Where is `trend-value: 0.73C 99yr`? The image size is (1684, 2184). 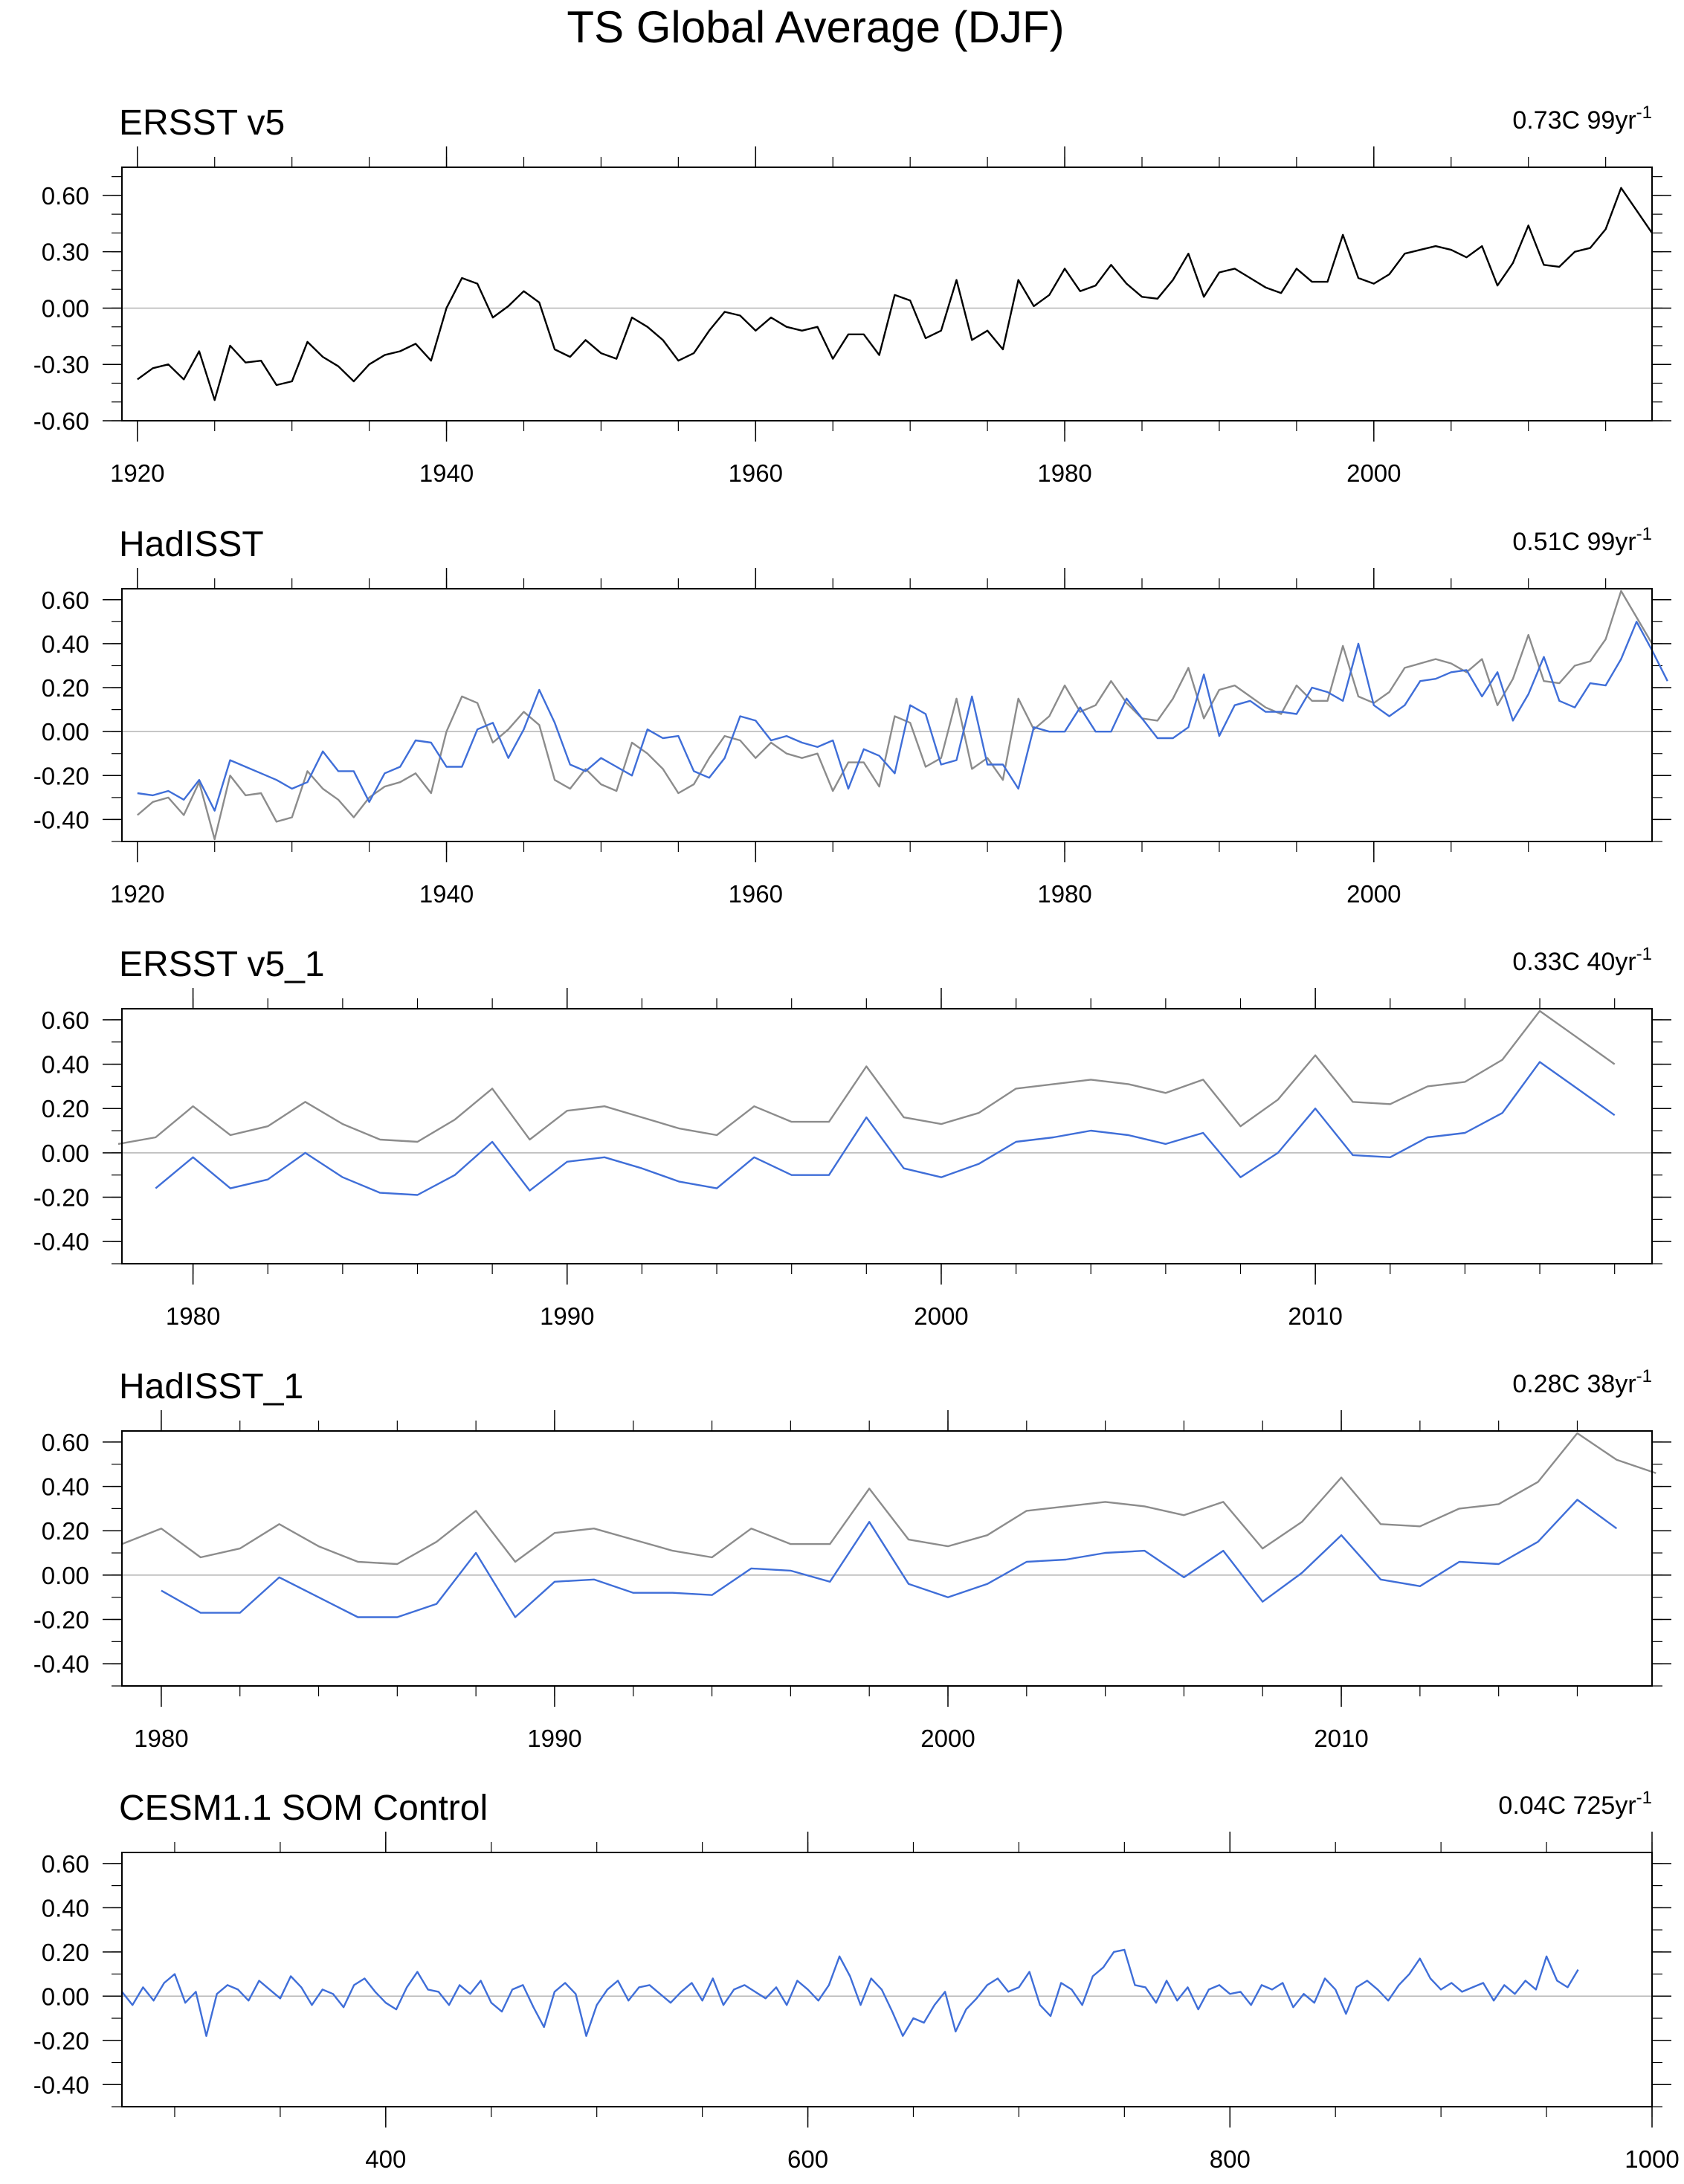
trend-value: 0.73C 99yr is located at coordinates (1574, 121).